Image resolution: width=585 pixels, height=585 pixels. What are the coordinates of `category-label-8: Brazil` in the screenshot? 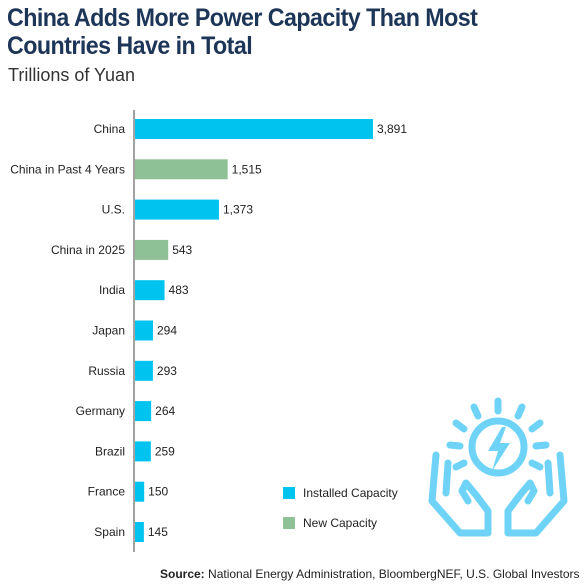 It's located at (110, 451).